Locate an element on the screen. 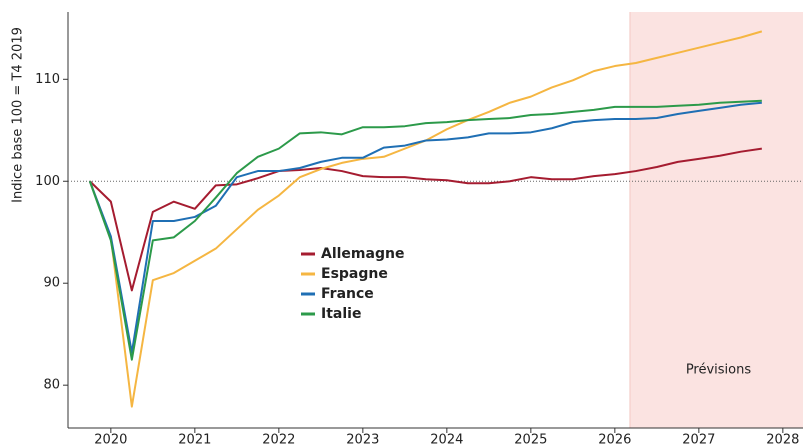  y-tick-label: 80 is located at coordinates (51, 385).